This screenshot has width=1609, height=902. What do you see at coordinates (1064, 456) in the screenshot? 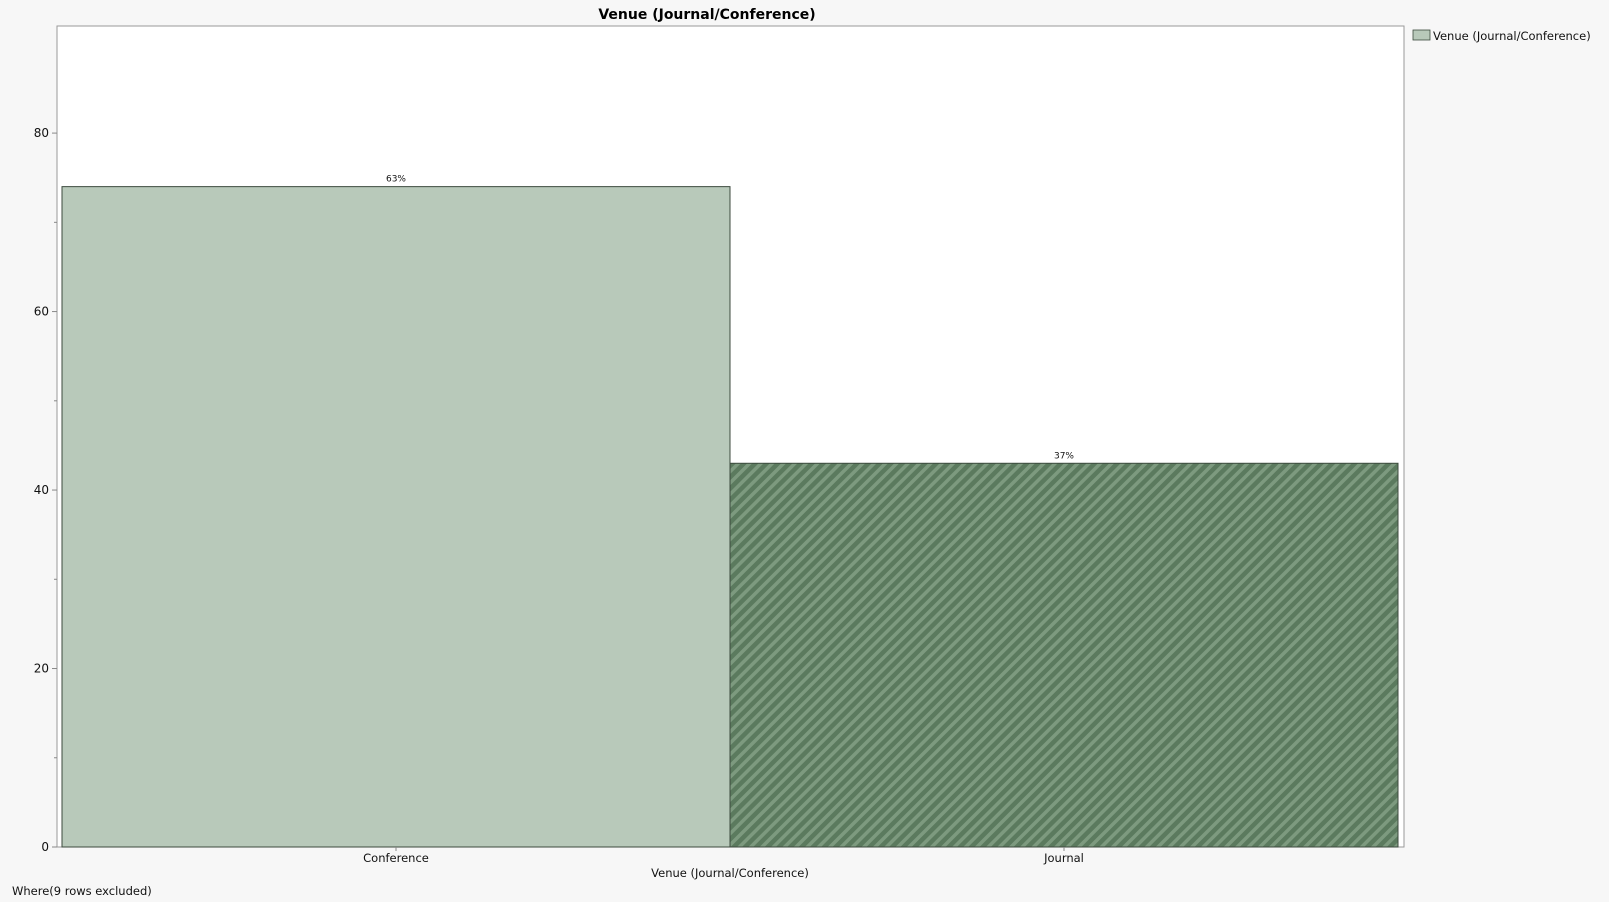
I see `data-label-journal: 37%` at bounding box center [1064, 456].